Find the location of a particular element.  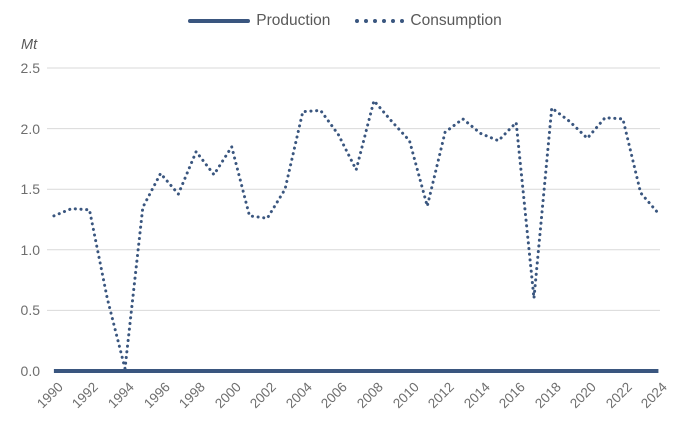

legend-label-consumption: Consumption is located at coordinates (456, 20).